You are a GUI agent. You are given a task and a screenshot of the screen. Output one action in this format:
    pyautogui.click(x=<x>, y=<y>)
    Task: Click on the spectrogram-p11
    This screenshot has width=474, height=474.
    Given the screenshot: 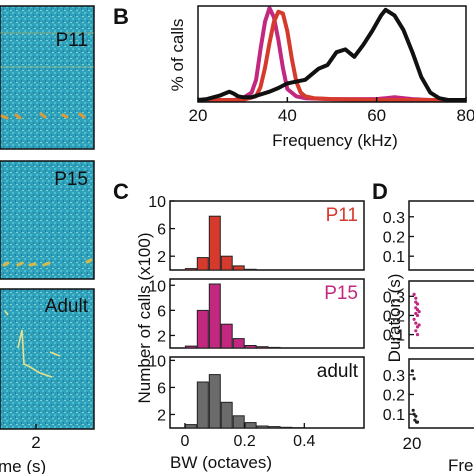 What is the action you would take?
    pyautogui.click(x=47, y=77)
    